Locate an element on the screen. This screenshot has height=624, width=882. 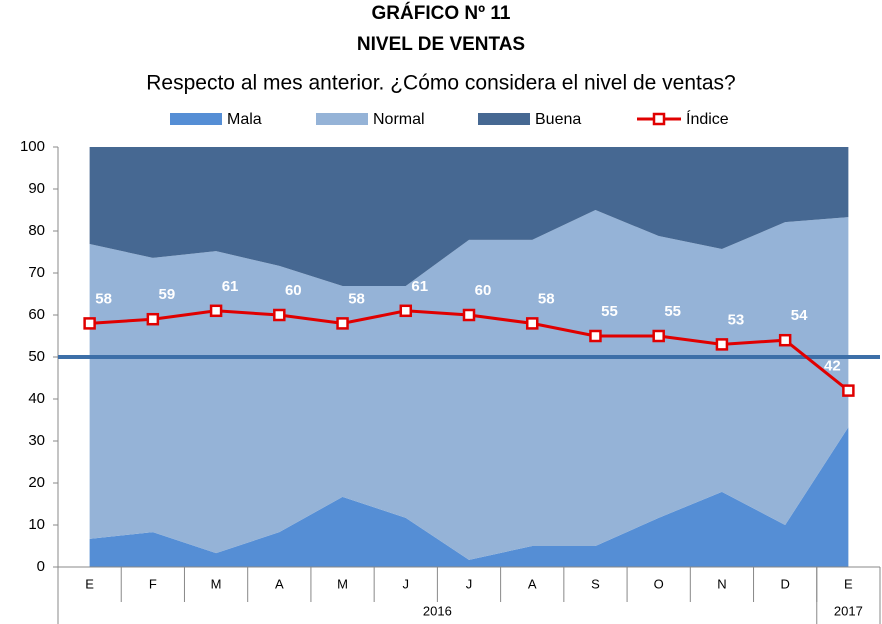
x-tick-label: D is located at coordinates (784, 583).